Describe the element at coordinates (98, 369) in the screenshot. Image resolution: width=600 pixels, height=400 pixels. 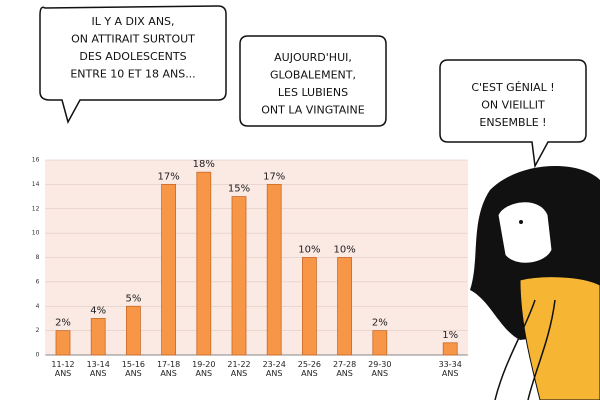
I see `x-tick-label: 13-14 ANS` at that location.